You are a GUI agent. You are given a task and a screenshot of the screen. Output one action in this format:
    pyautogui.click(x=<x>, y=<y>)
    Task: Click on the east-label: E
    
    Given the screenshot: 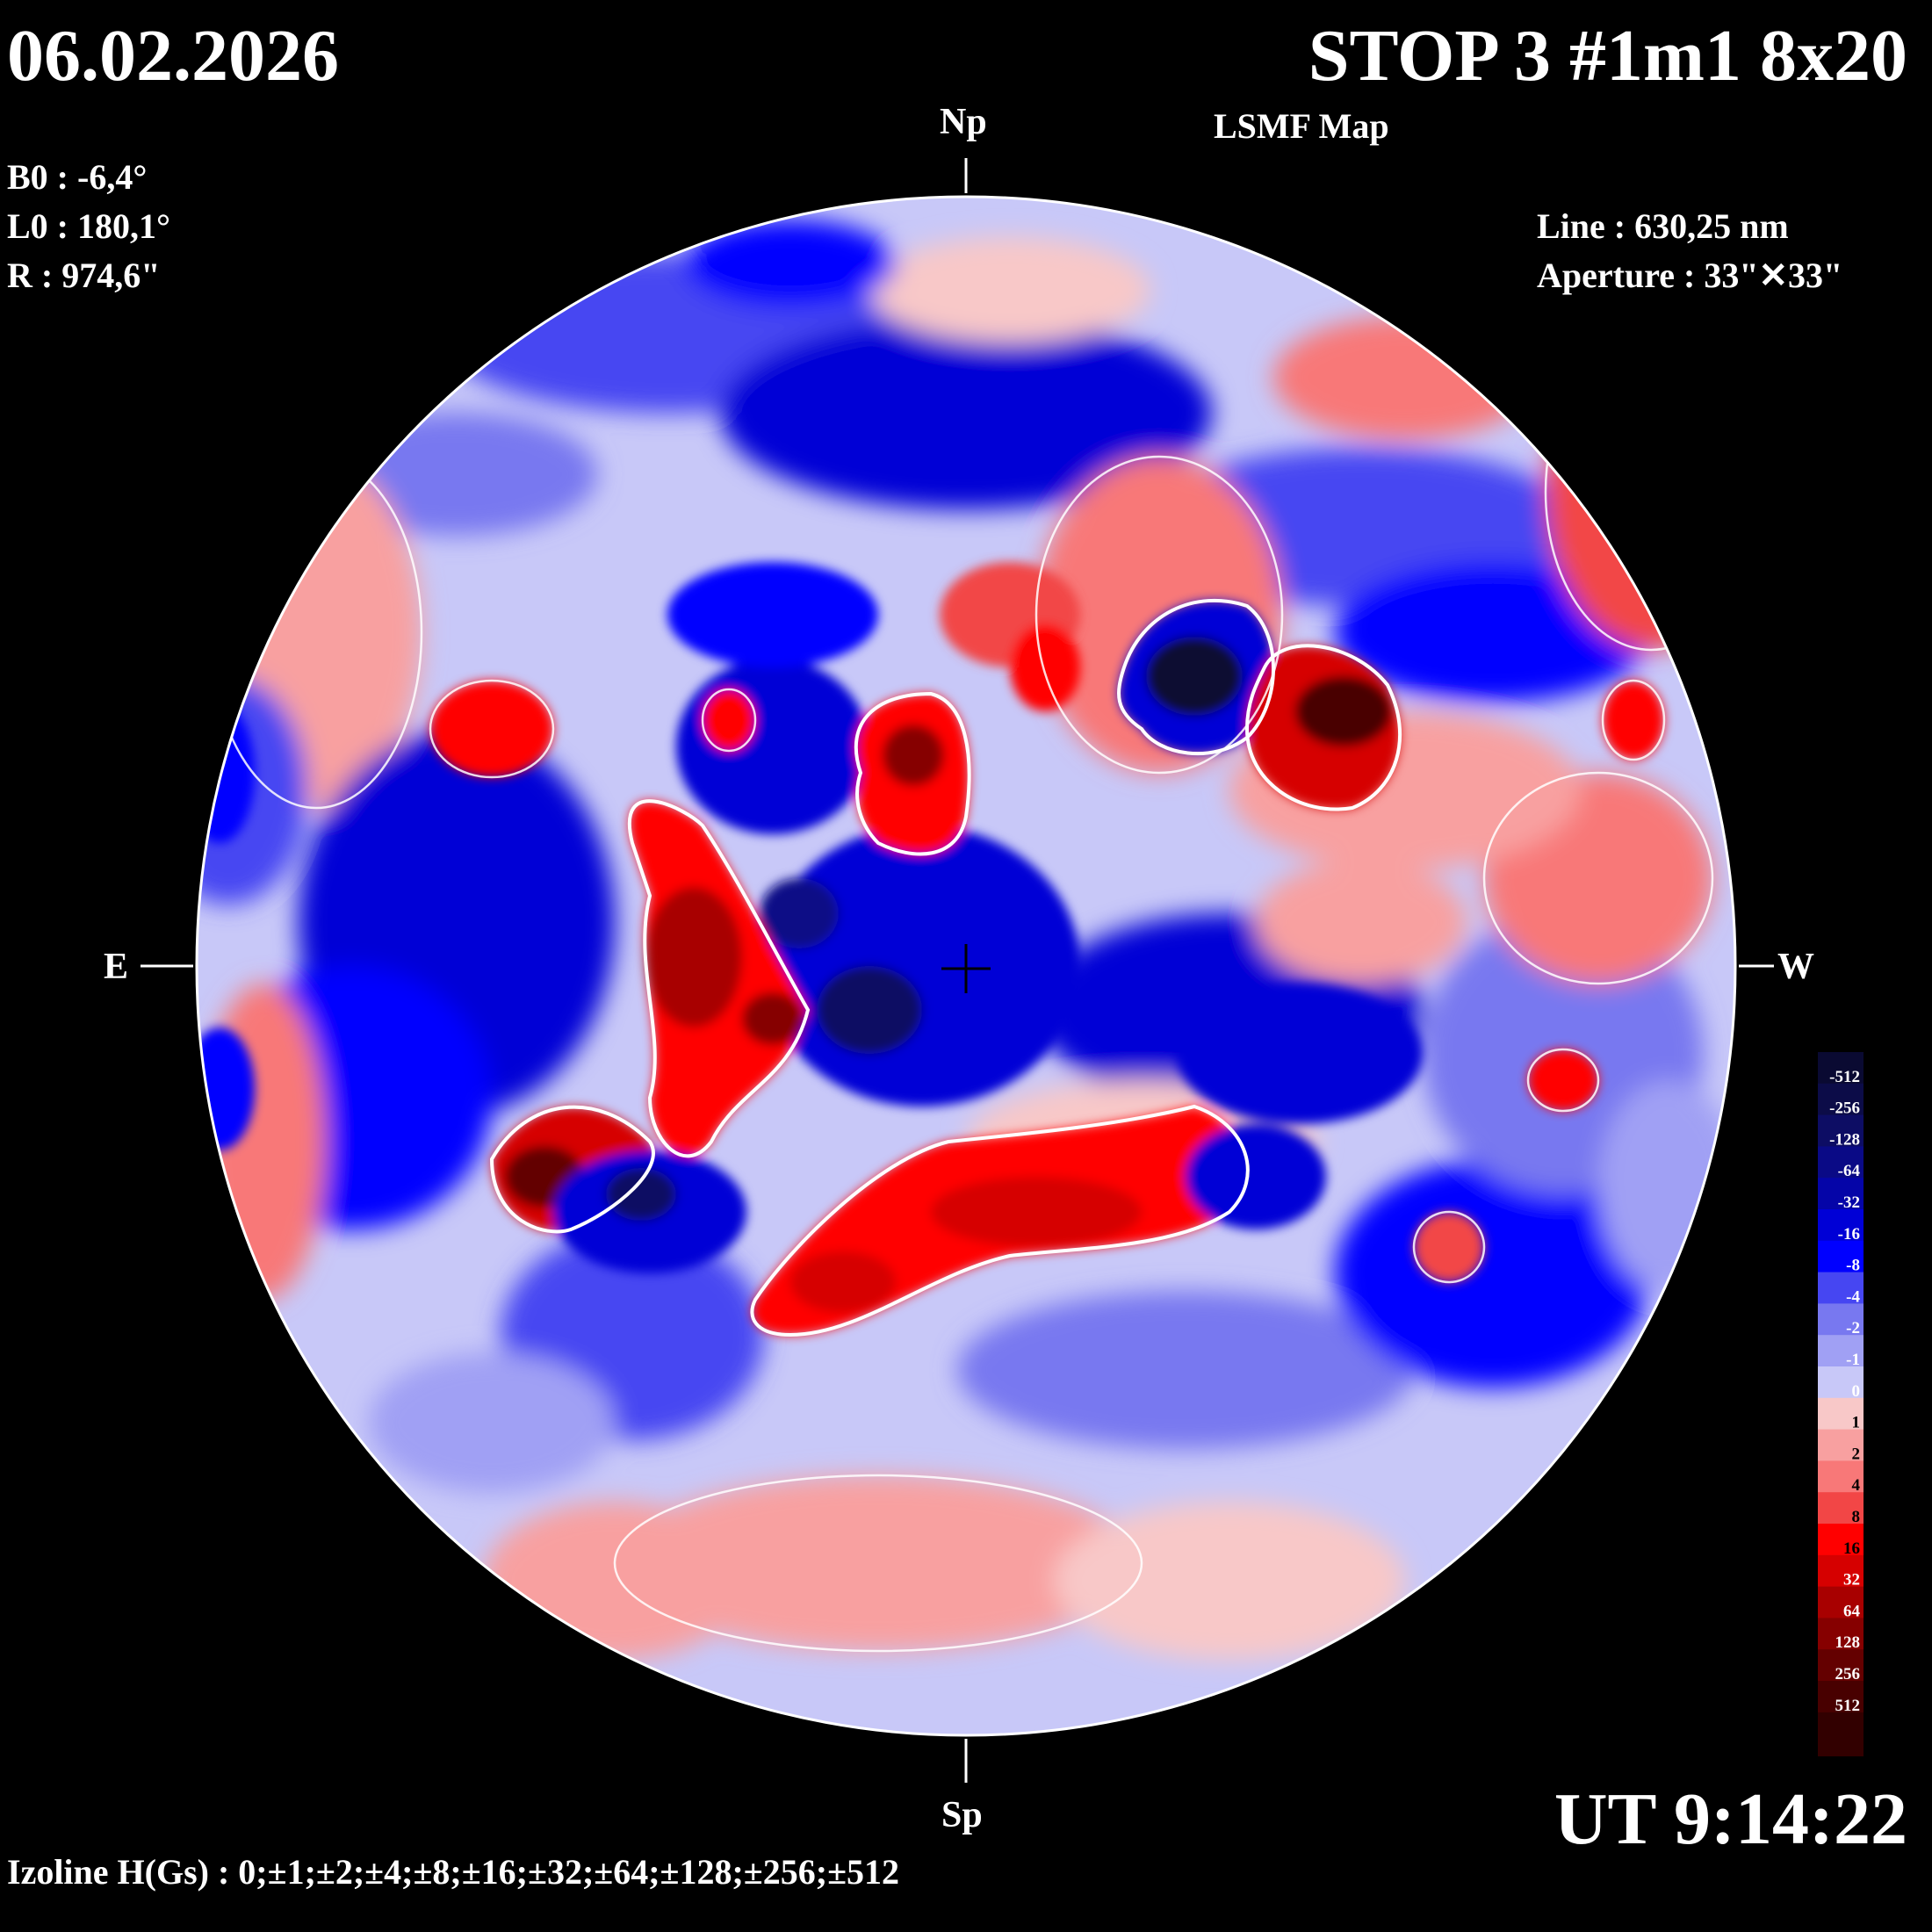 What is the action you would take?
    pyautogui.click(x=116, y=967)
    